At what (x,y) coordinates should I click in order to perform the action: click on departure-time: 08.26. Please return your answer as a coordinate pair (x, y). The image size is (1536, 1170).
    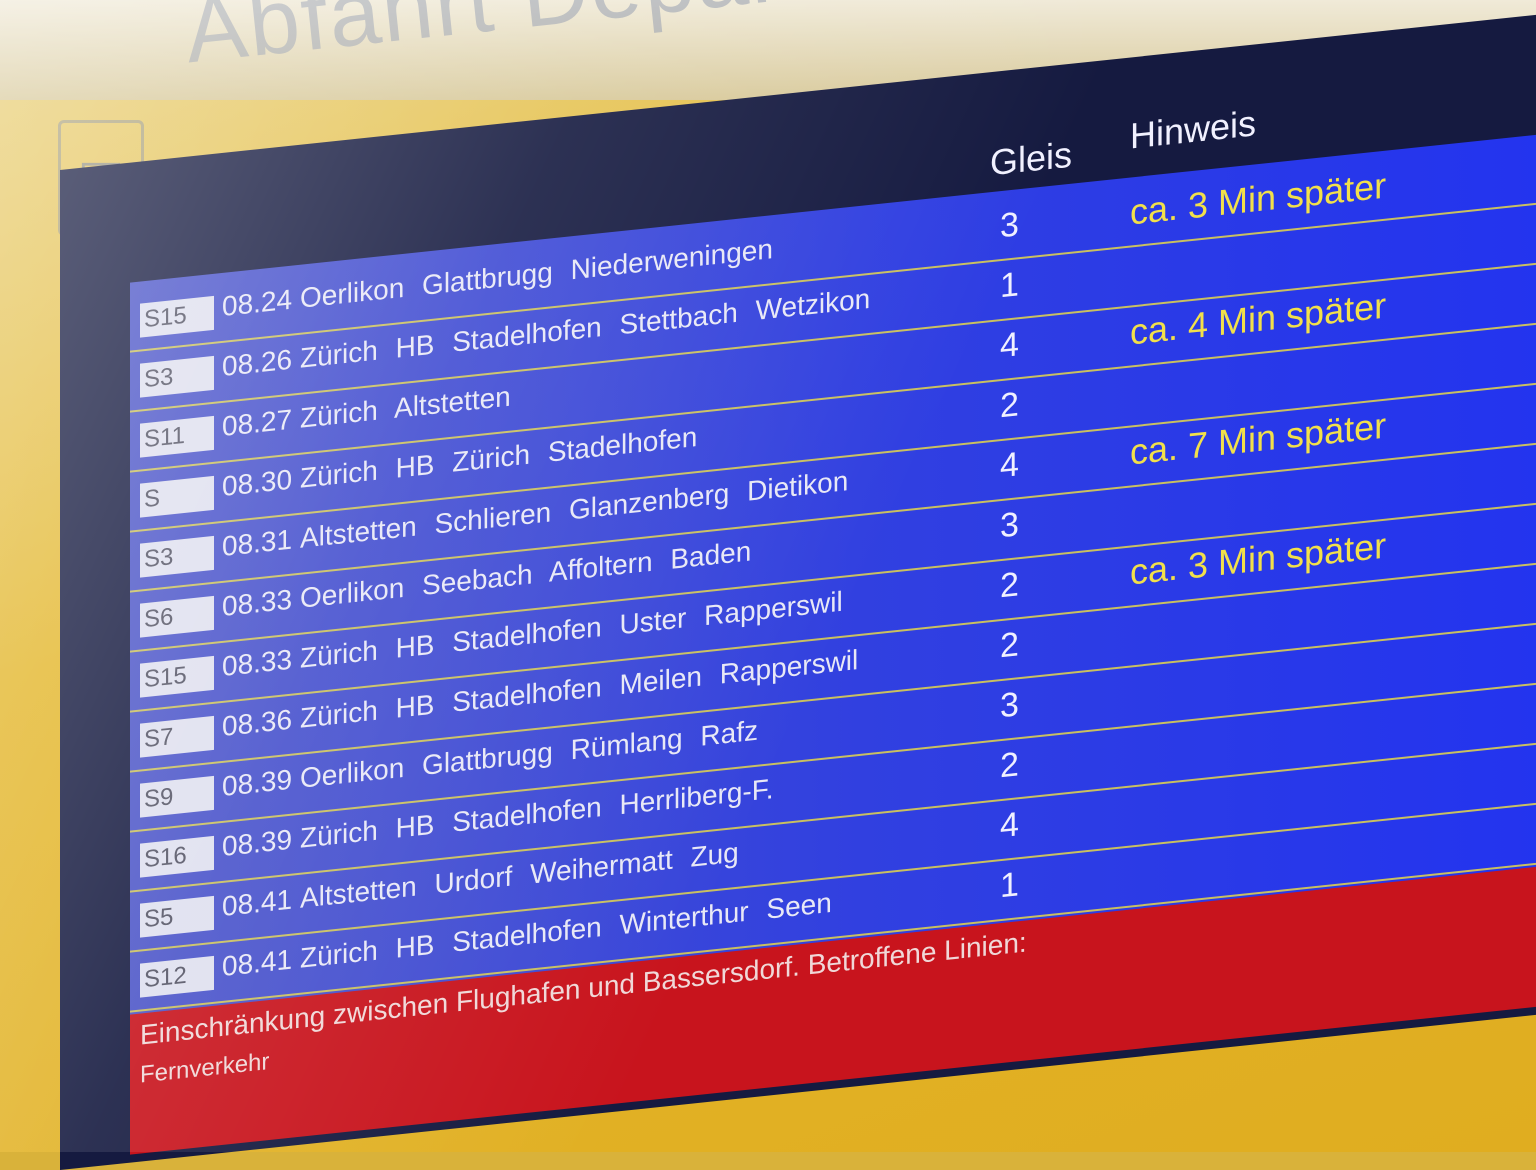
    Looking at the image, I should click on (257, 362).